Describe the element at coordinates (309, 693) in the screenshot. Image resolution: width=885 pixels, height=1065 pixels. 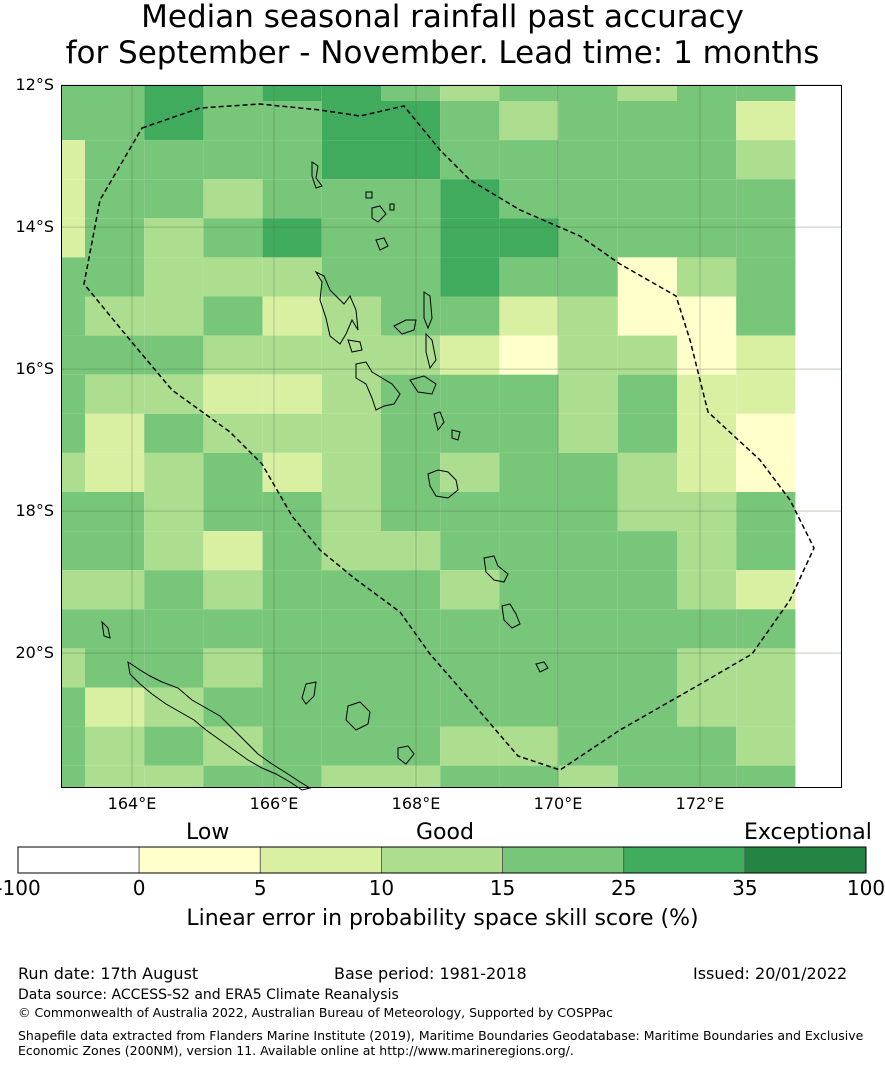
I see `island-loyalty-ouvea` at that location.